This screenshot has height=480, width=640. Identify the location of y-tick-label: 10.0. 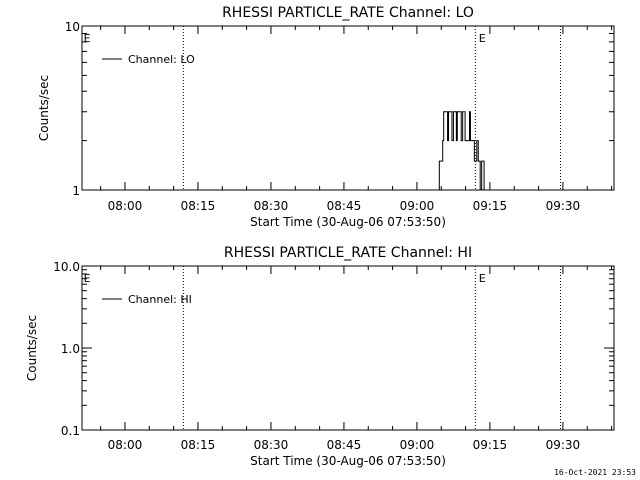
(66, 267).